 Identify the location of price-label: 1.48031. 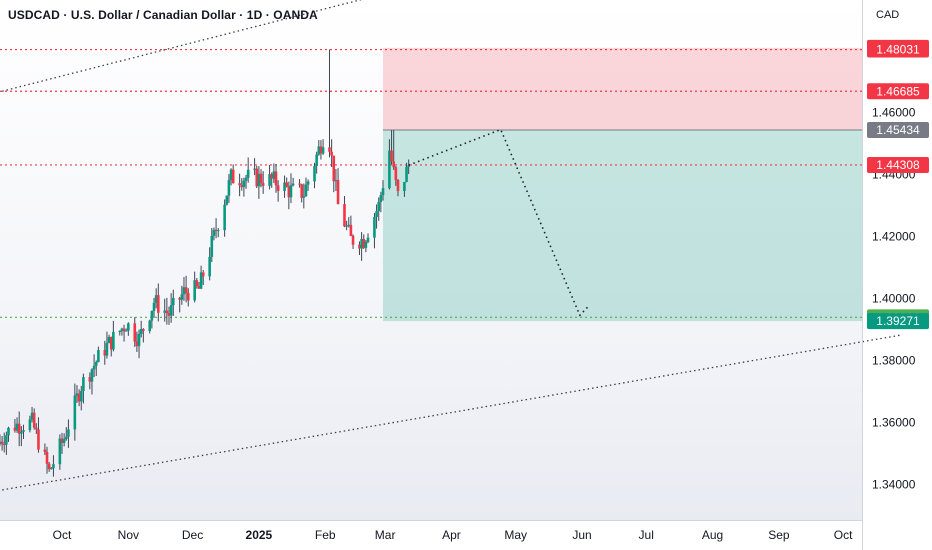
(898, 49).